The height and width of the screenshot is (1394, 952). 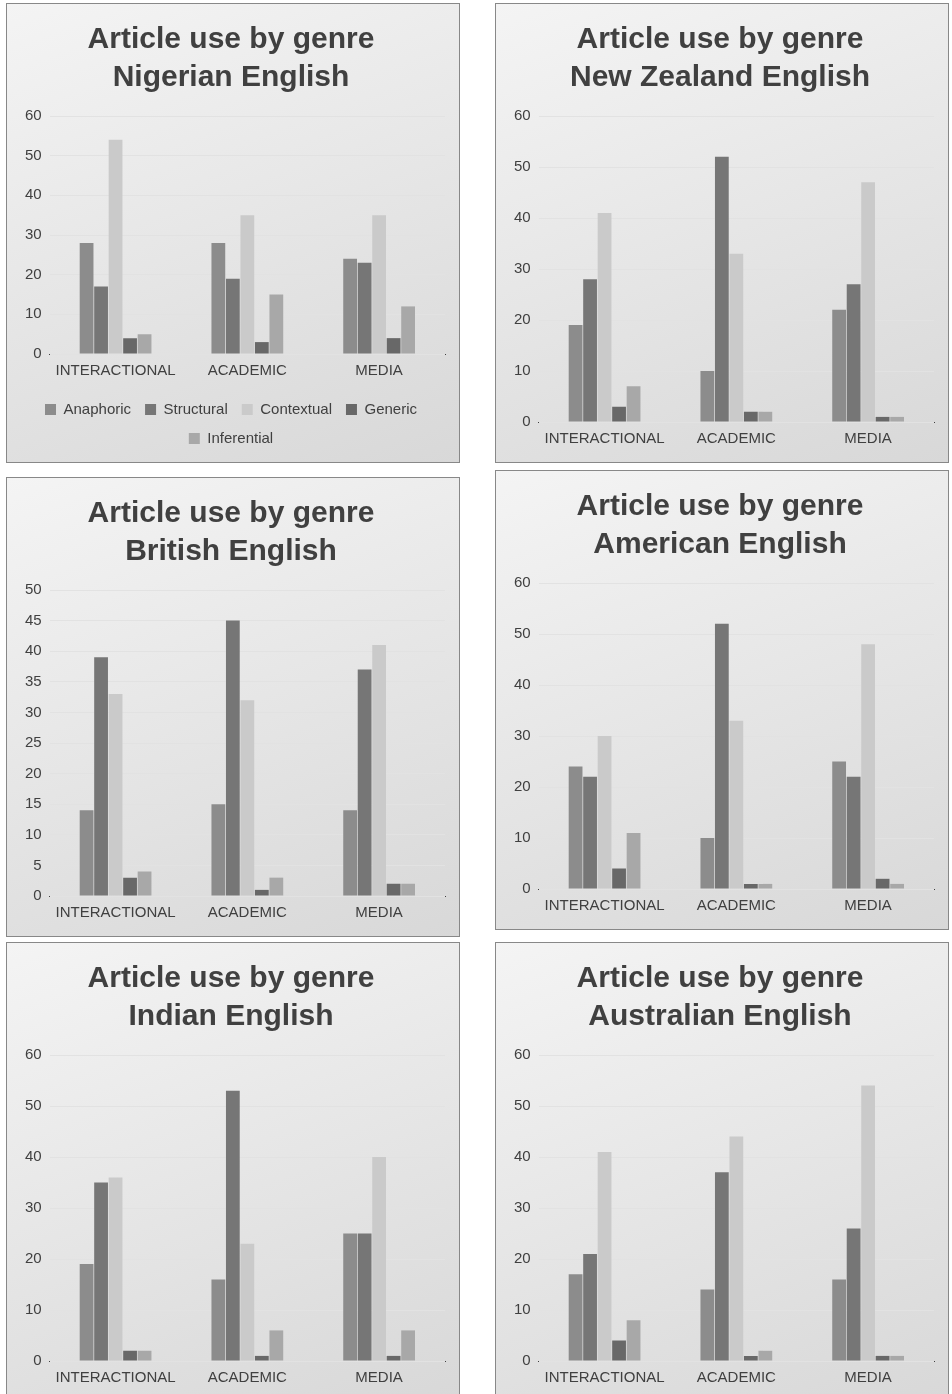 What do you see at coordinates (720, 543) in the screenshot?
I see `chart-subtitle: American English` at bounding box center [720, 543].